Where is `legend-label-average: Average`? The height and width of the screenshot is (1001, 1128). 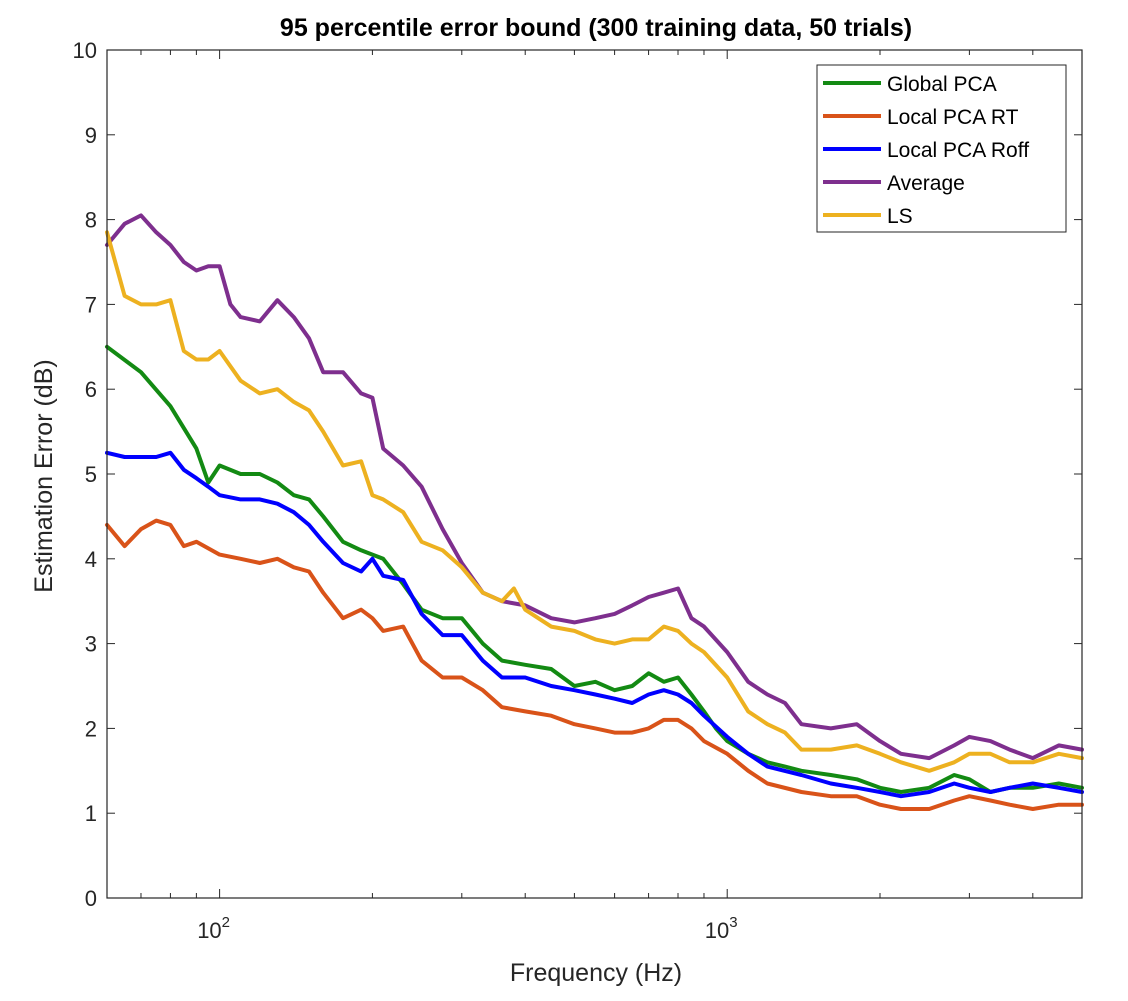 legend-label-average: Average is located at coordinates (926, 183).